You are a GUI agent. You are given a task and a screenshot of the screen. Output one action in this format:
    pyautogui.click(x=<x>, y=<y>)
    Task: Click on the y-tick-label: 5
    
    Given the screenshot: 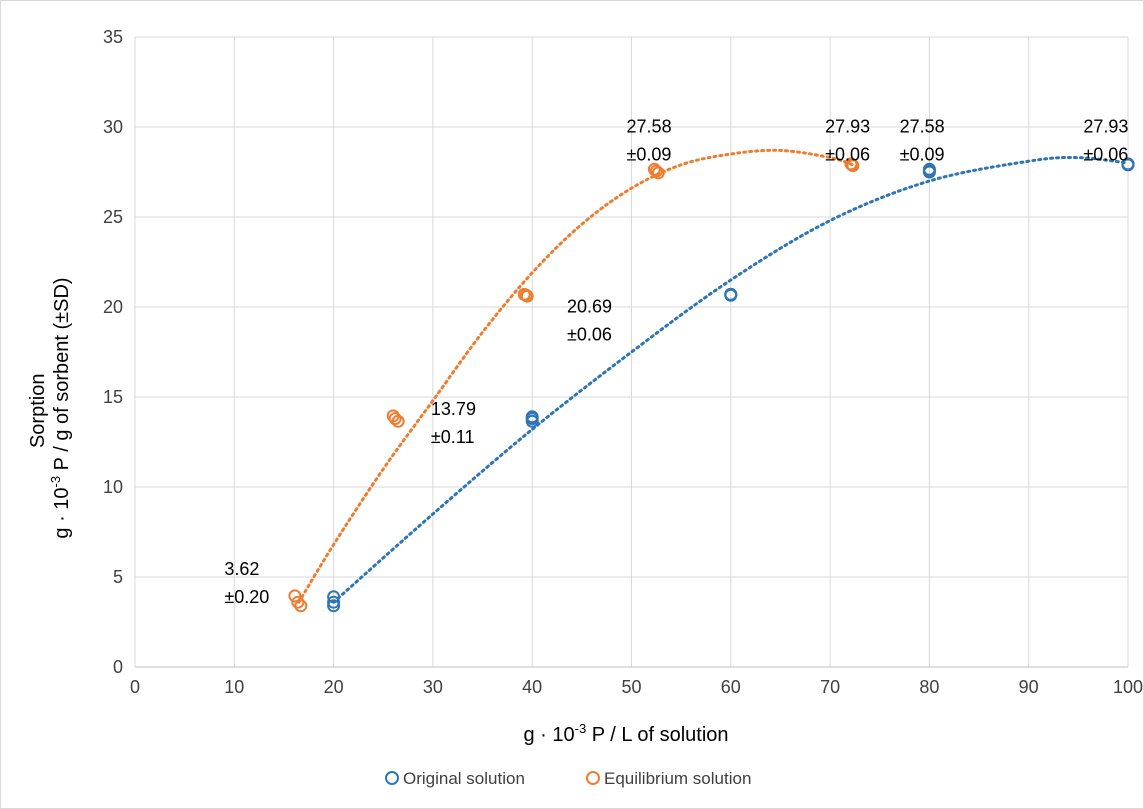 What is the action you would take?
    pyautogui.click(x=118, y=577)
    